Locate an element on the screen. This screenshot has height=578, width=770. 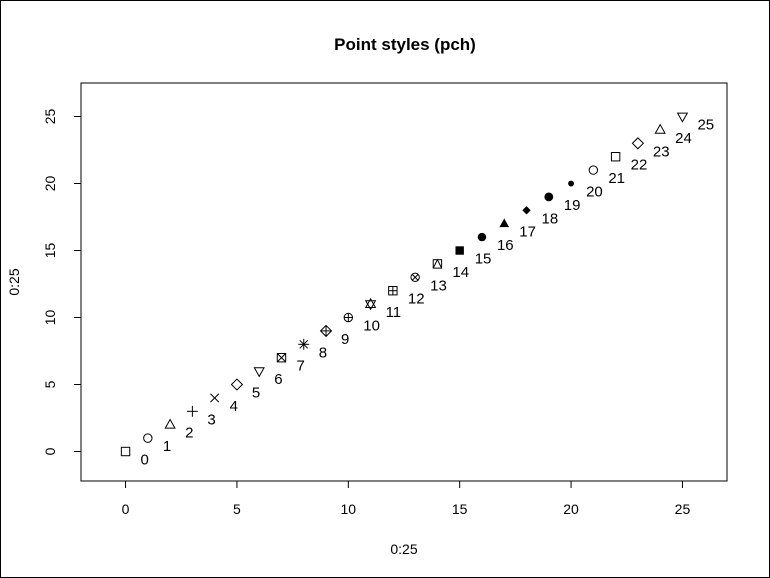
point-label: 14 is located at coordinates (460, 272).